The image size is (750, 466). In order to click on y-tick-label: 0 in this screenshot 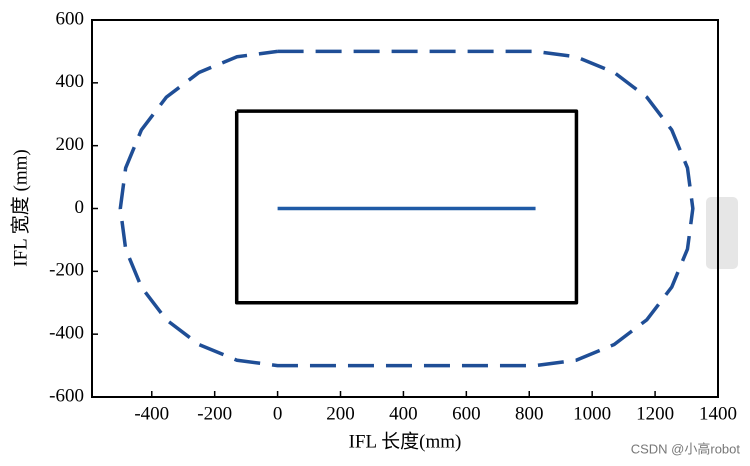, I will do `click(80, 207)`.